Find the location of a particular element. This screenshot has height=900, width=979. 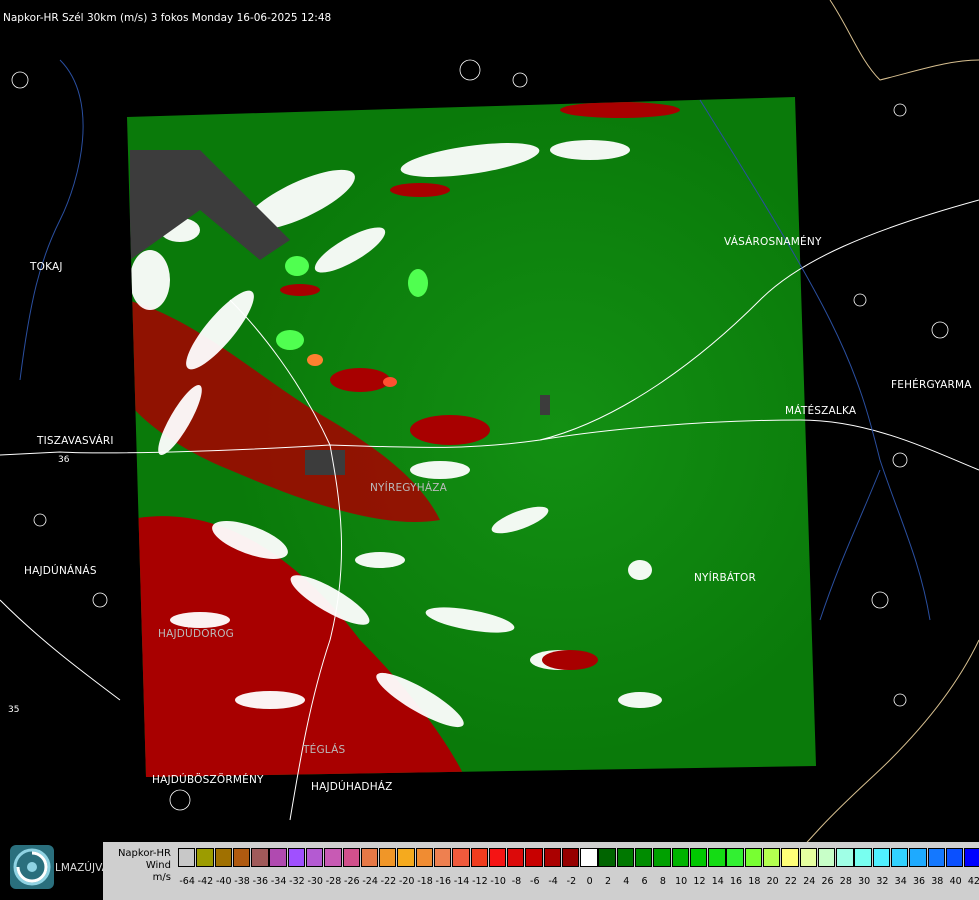

legend-tick: -14 is located at coordinates (461, 881).